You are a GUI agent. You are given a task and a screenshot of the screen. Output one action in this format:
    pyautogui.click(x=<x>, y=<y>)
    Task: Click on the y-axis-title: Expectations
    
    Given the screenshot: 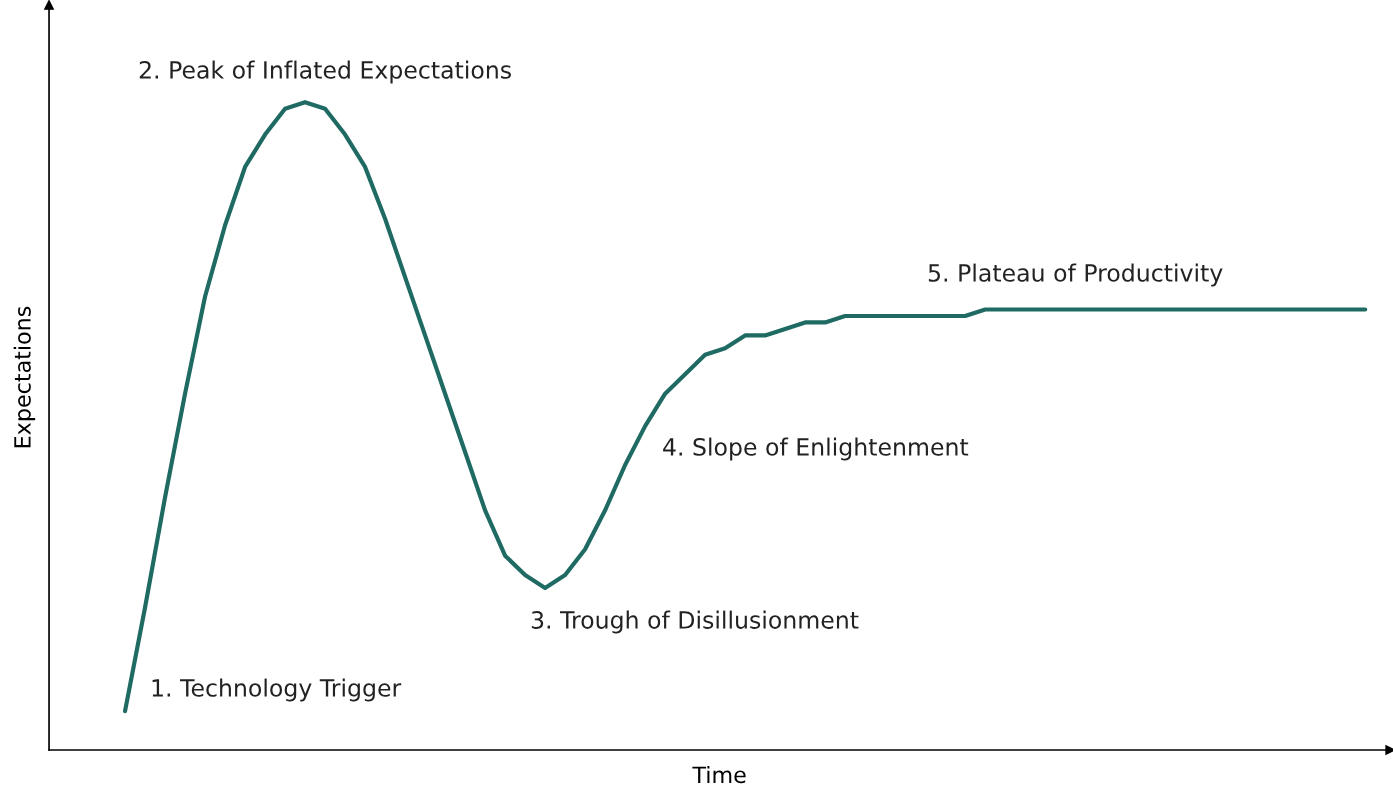 What is the action you would take?
    pyautogui.click(x=24, y=377)
    